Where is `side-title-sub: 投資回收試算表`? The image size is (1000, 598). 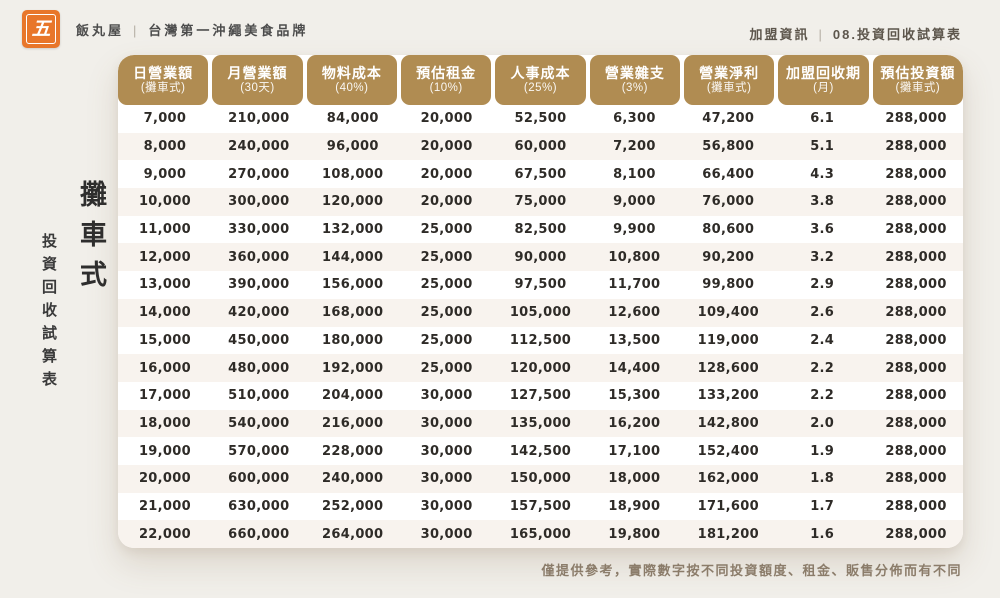 side-title-sub: 投資回收試算表 is located at coordinates (48, 313).